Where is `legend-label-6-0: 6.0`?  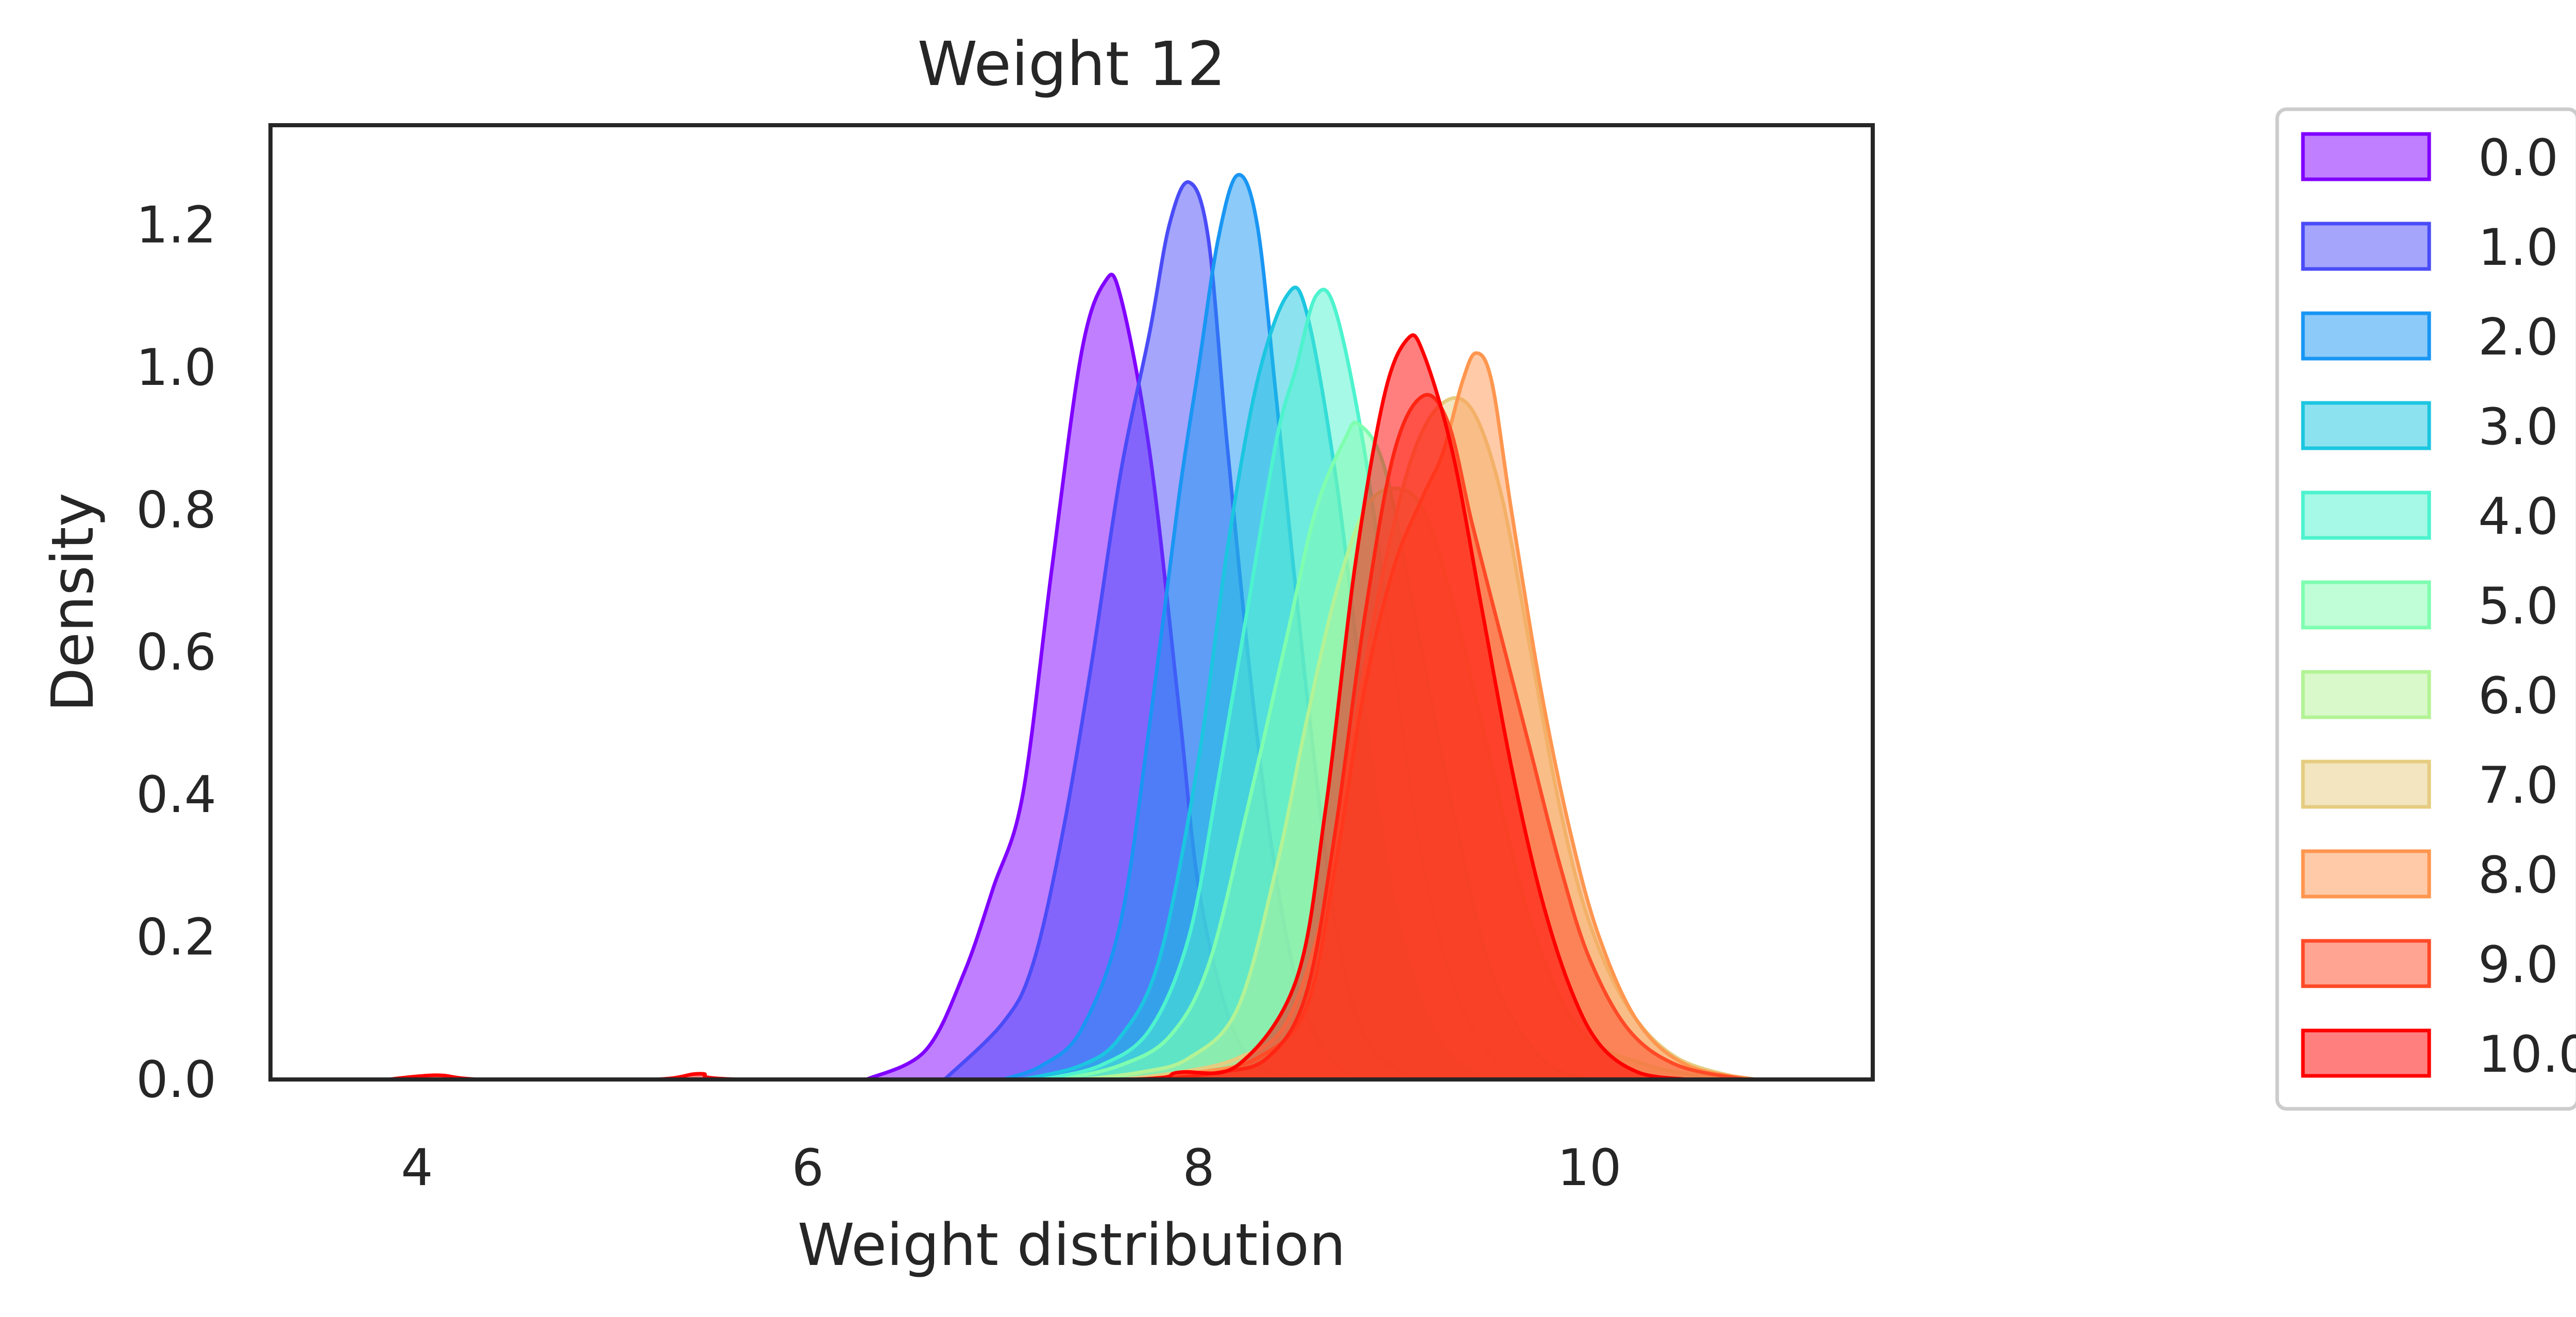 legend-label-6-0: 6.0 is located at coordinates (2518, 696).